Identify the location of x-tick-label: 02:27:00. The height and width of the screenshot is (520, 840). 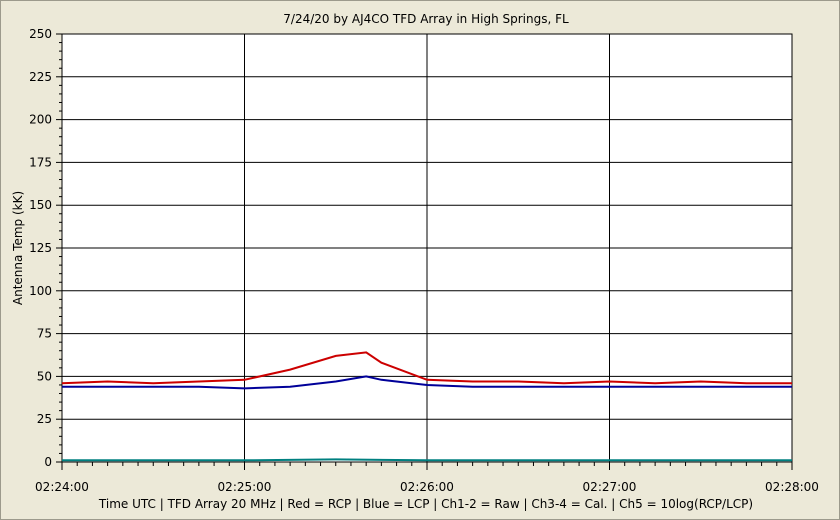
(610, 487).